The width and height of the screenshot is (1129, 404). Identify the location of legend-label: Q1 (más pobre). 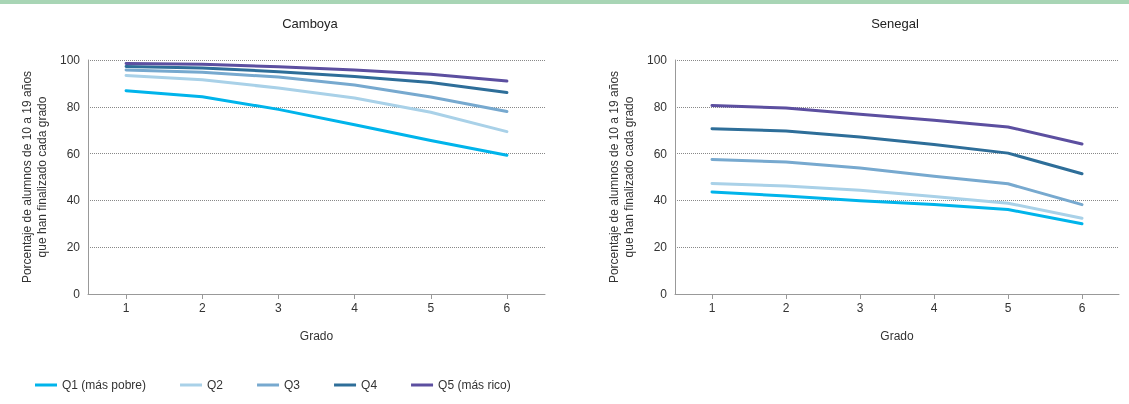
(104, 385).